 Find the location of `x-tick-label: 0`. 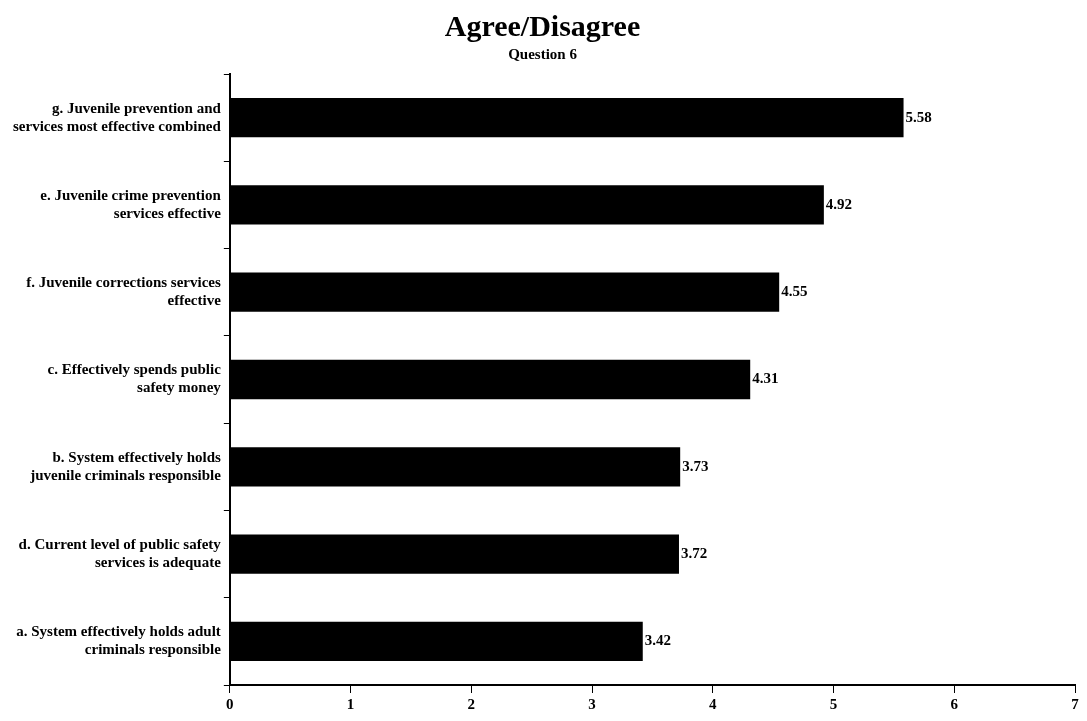

x-tick-label: 0 is located at coordinates (230, 703).